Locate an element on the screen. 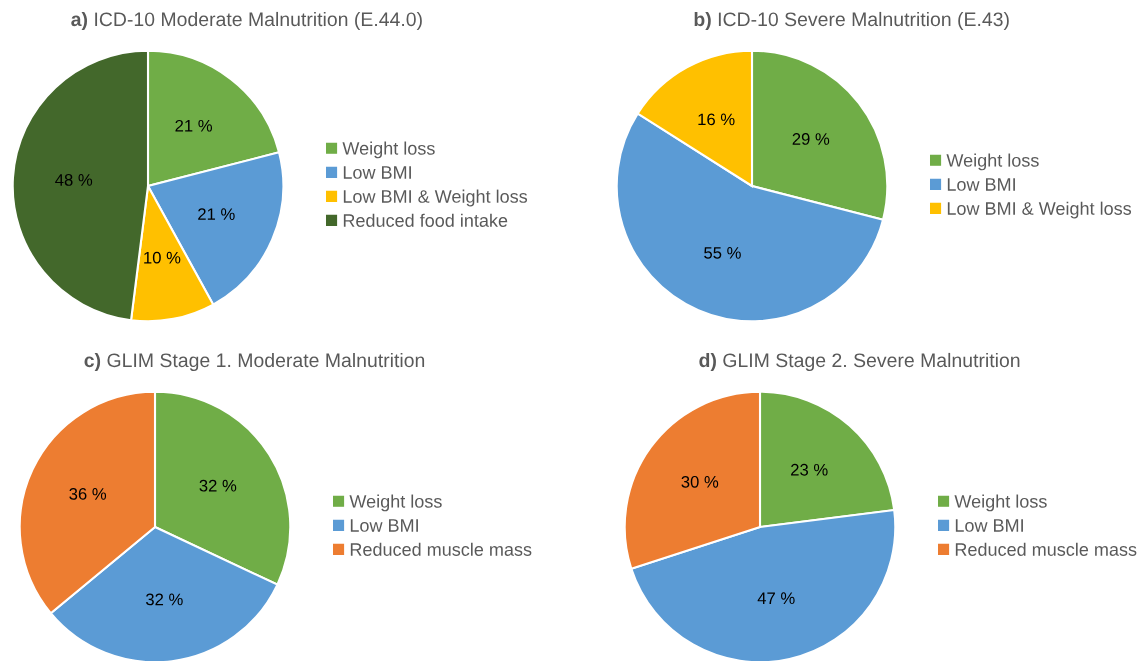 The image size is (1148, 661). chart-title: d) GLIM Stage 2. Severe Malnutrition is located at coordinates (859, 362).